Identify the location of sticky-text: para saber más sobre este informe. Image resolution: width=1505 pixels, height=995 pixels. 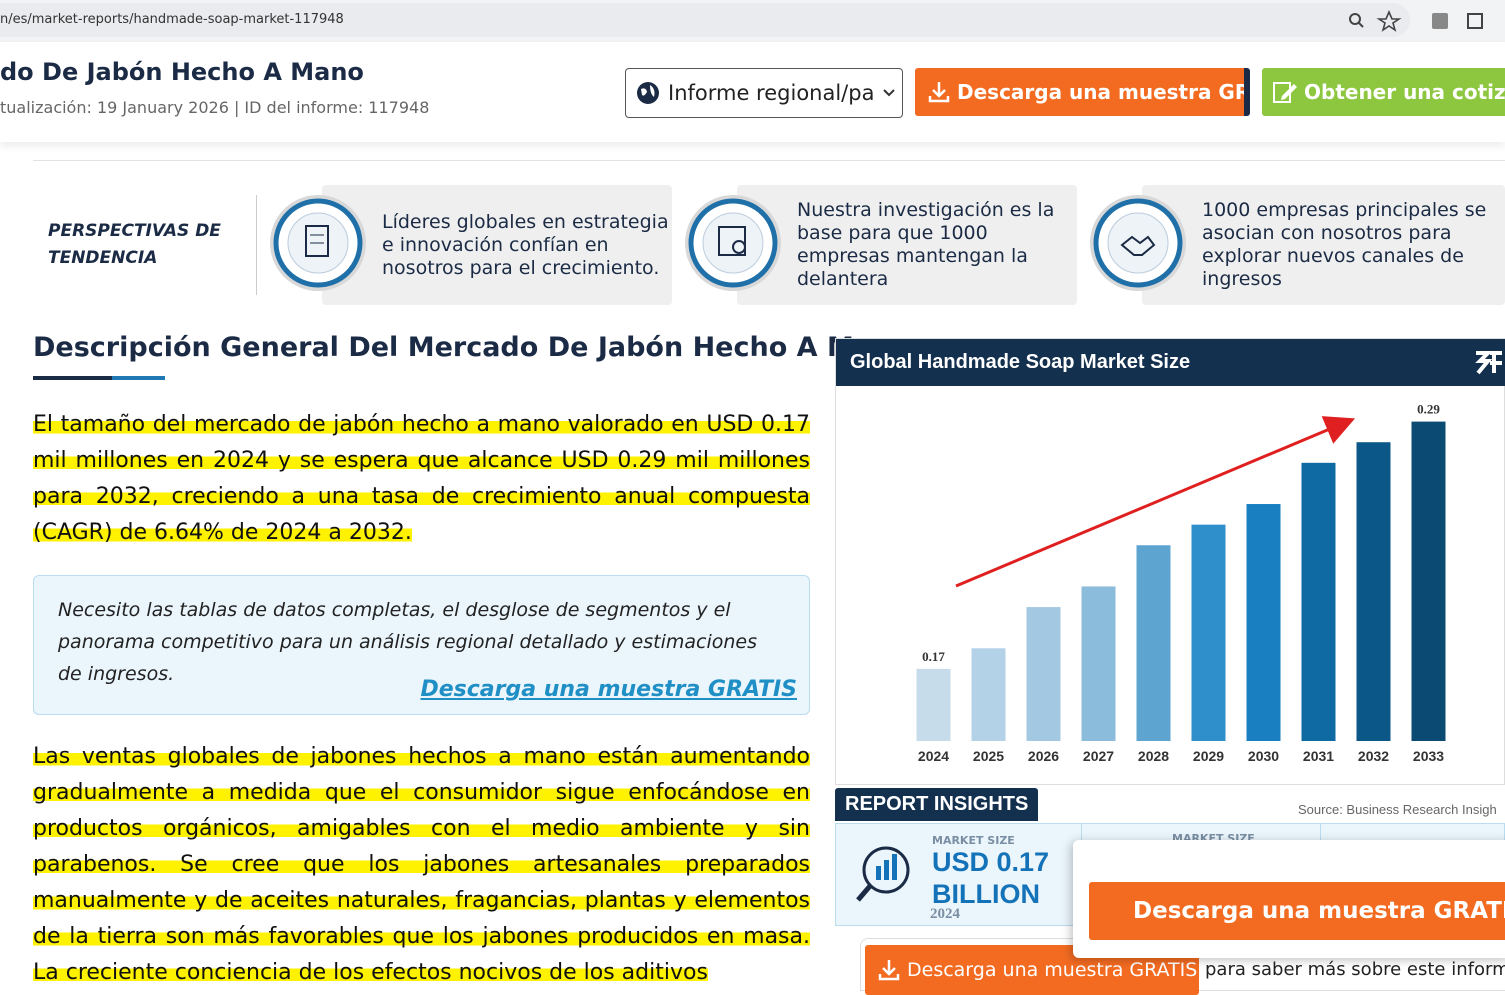
(1355, 969).